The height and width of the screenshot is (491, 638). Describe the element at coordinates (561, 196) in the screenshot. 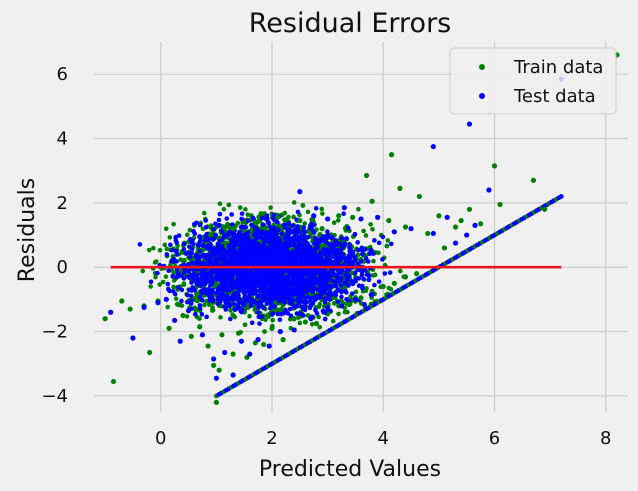

I see `boundary-point` at that location.